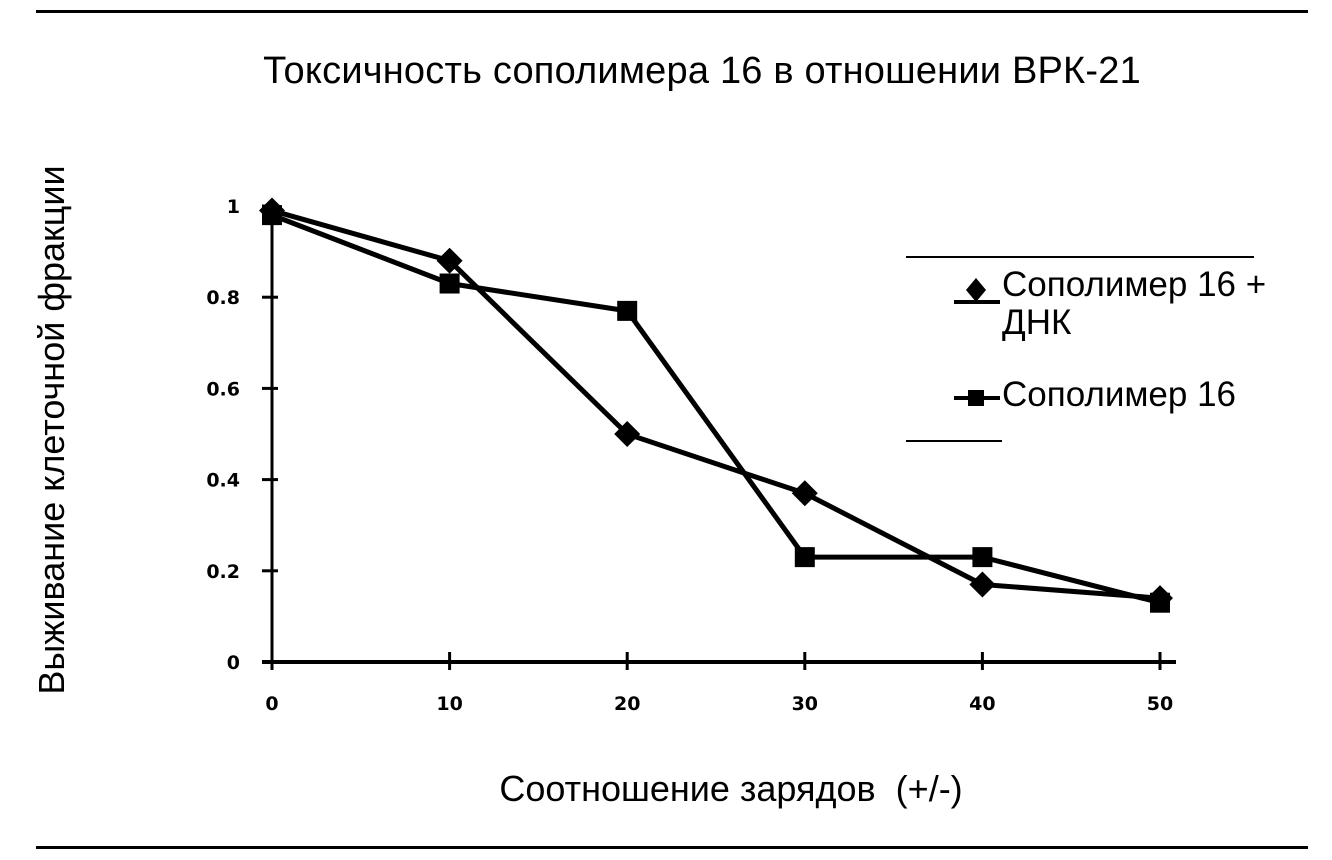  I want to click on legend-bottom-line, so click(954, 441).